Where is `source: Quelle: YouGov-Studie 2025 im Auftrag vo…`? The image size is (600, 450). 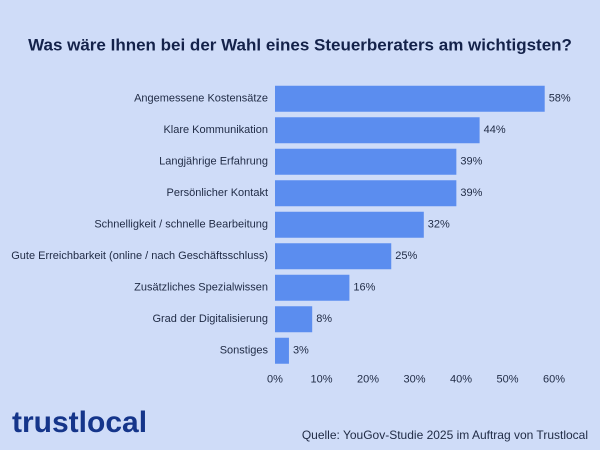
source: Quelle: YouGov-Studie 2025 im Auftrag vo… is located at coordinates (445, 435).